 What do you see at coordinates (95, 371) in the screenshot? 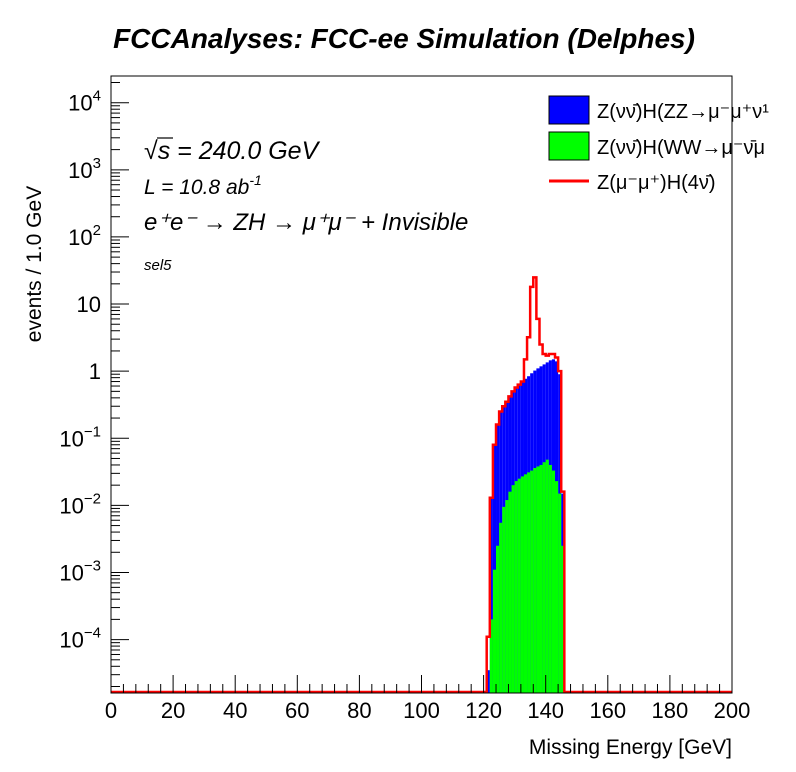
I see `y-tick-label-4: 1` at bounding box center [95, 371].